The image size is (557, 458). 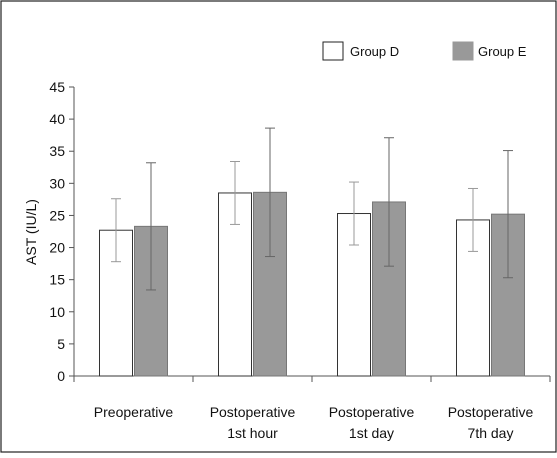 I want to click on x-tick-label: Preoperative, so click(x=134, y=412).